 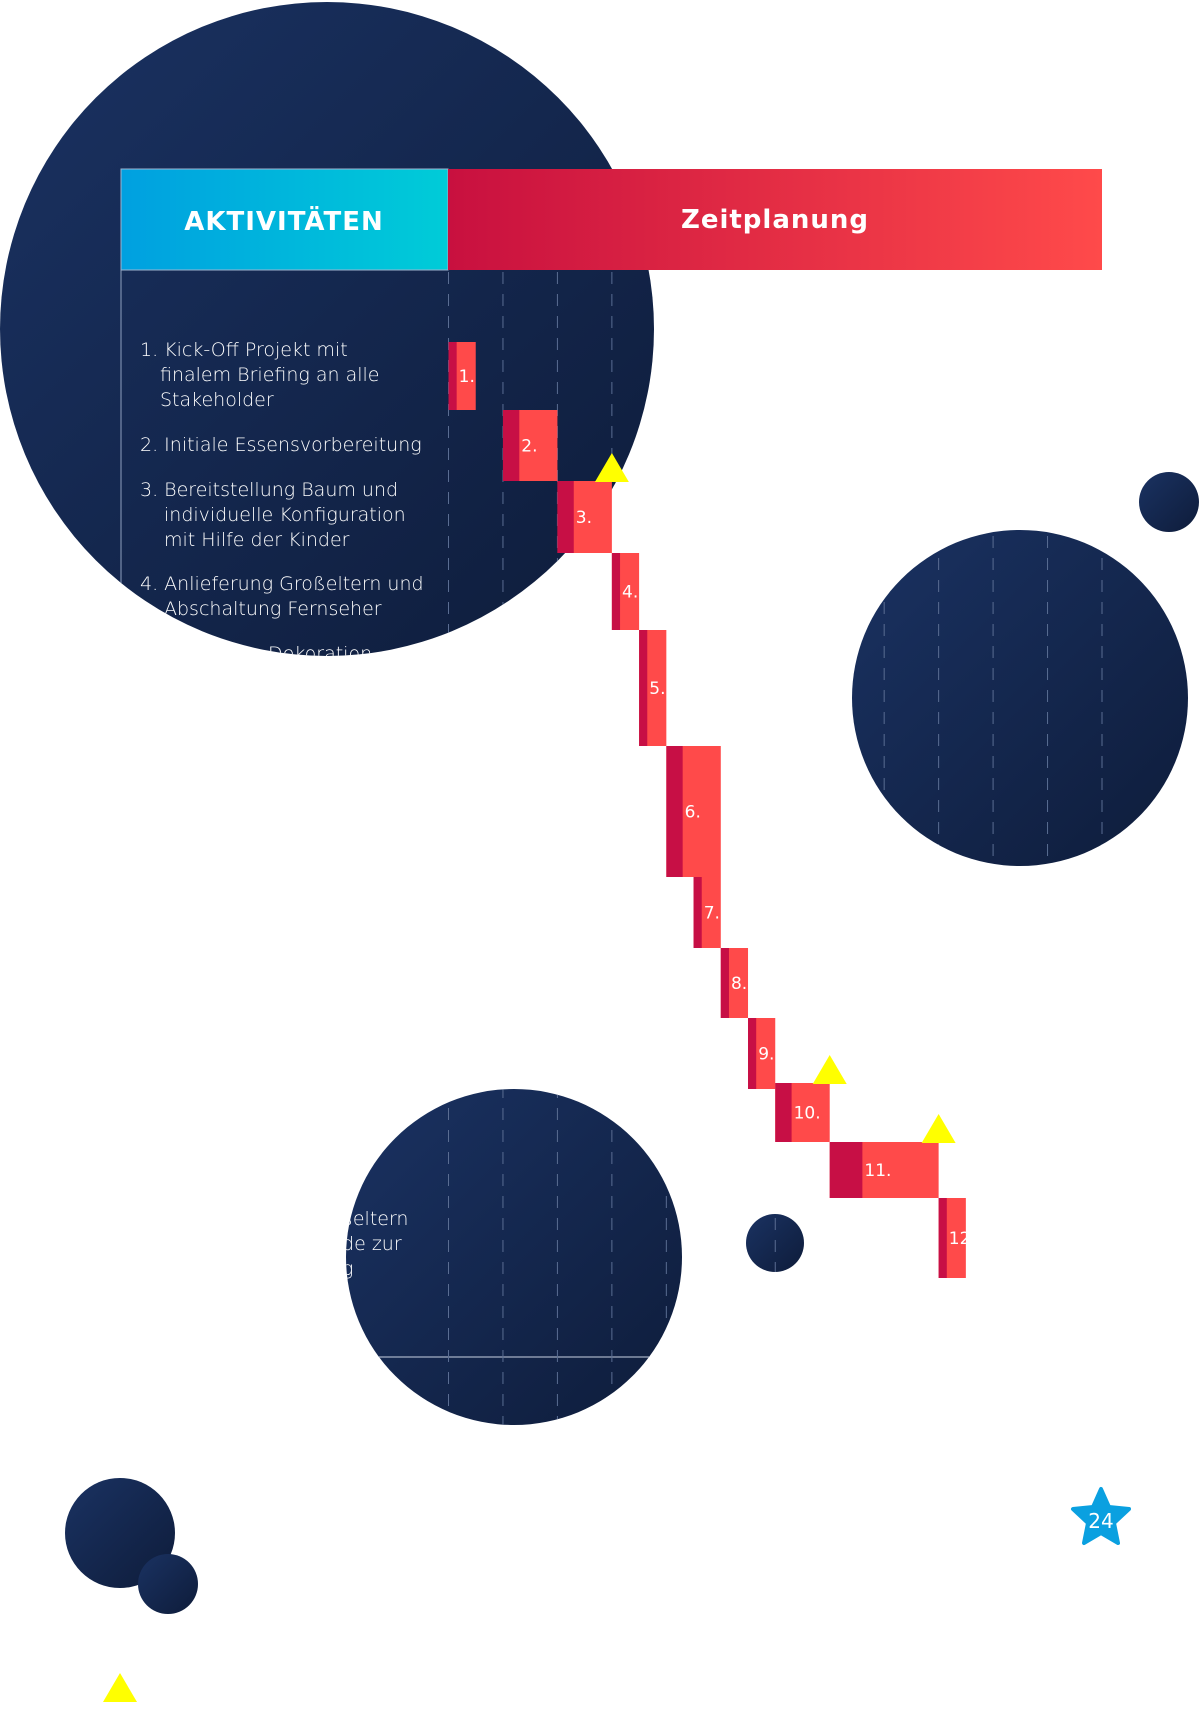 I want to click on circle-small-right, so click(x=1169, y=502).